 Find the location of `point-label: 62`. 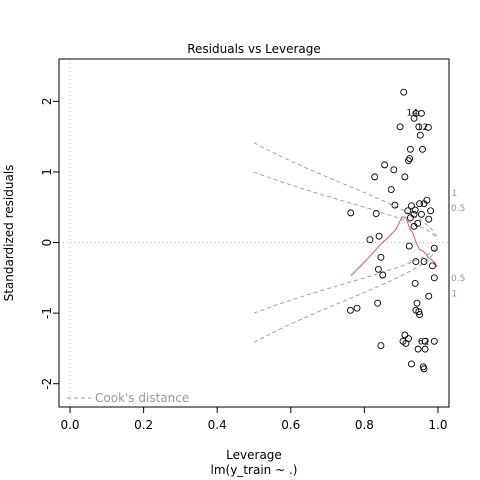

point-label: 62 is located at coordinates (423, 342).